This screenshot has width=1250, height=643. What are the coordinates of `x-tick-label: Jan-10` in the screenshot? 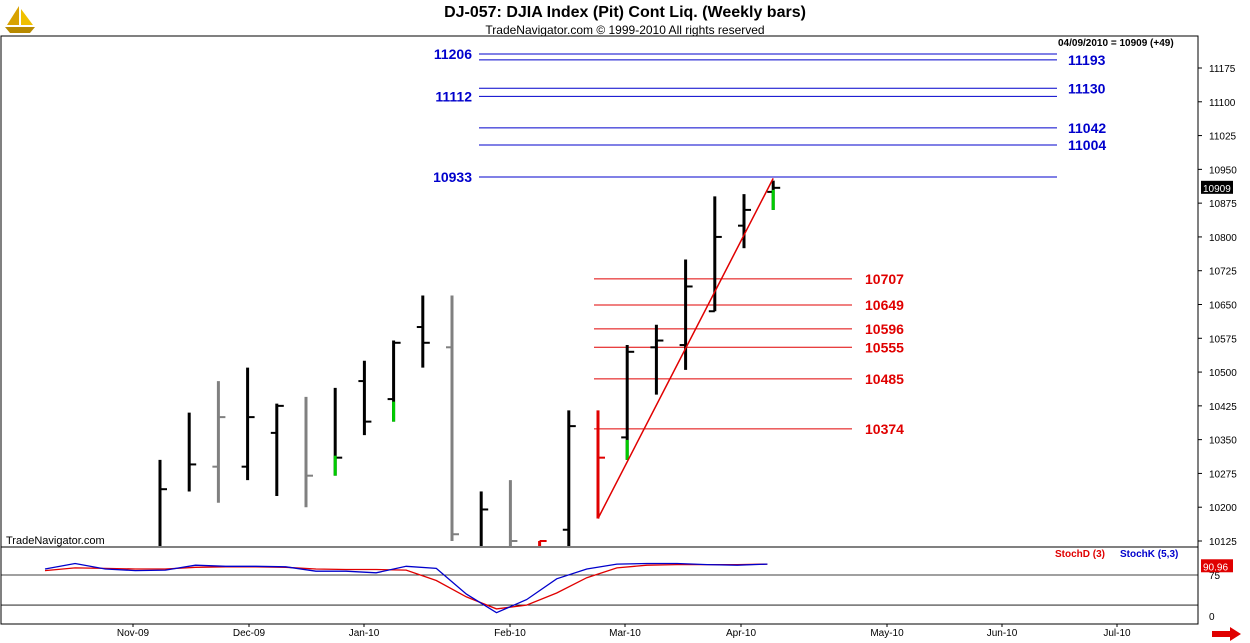 It's located at (364, 633).